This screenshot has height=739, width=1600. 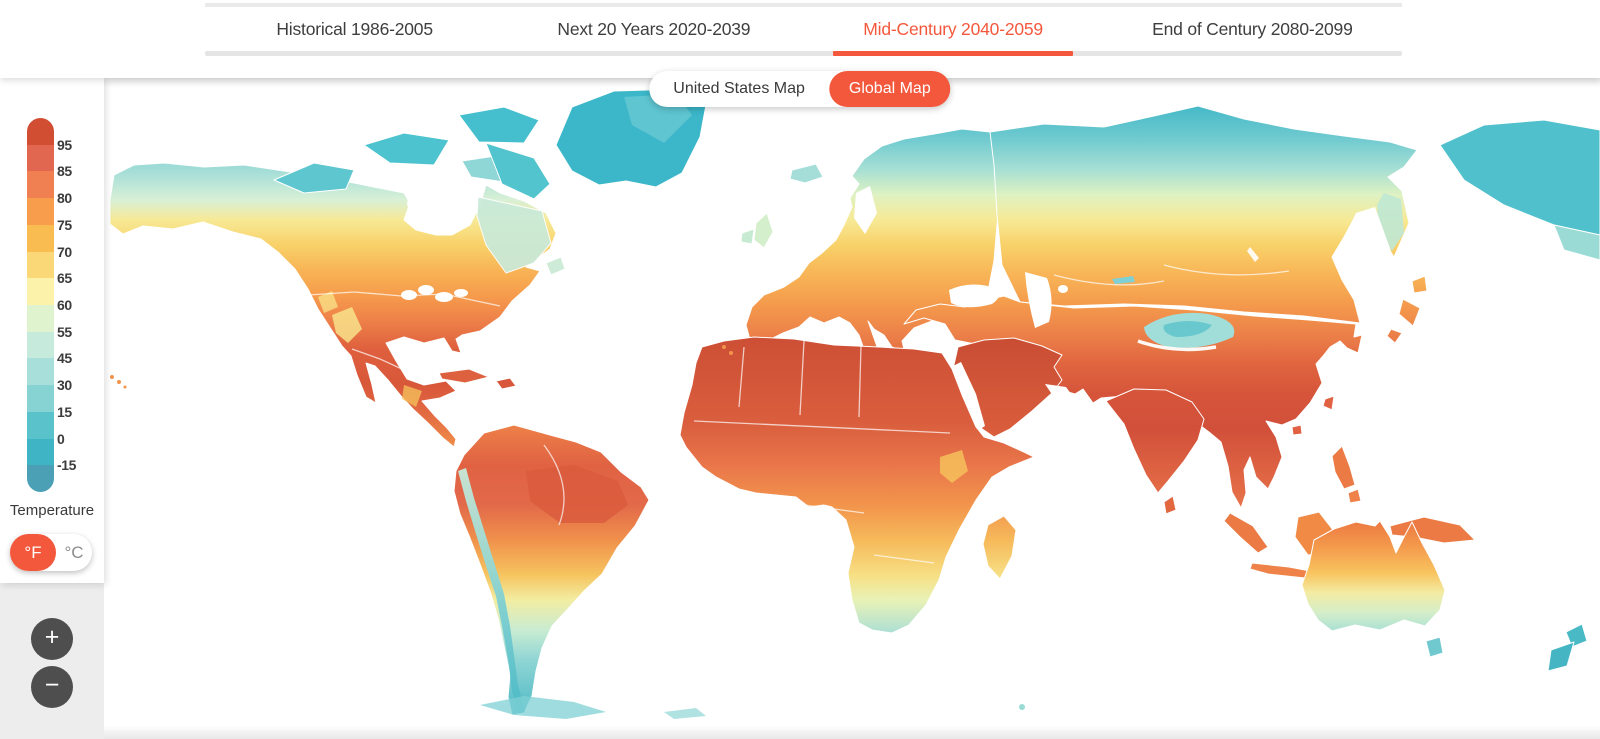 What do you see at coordinates (64, 385) in the screenshot?
I see `legend-tick-label: 30` at bounding box center [64, 385].